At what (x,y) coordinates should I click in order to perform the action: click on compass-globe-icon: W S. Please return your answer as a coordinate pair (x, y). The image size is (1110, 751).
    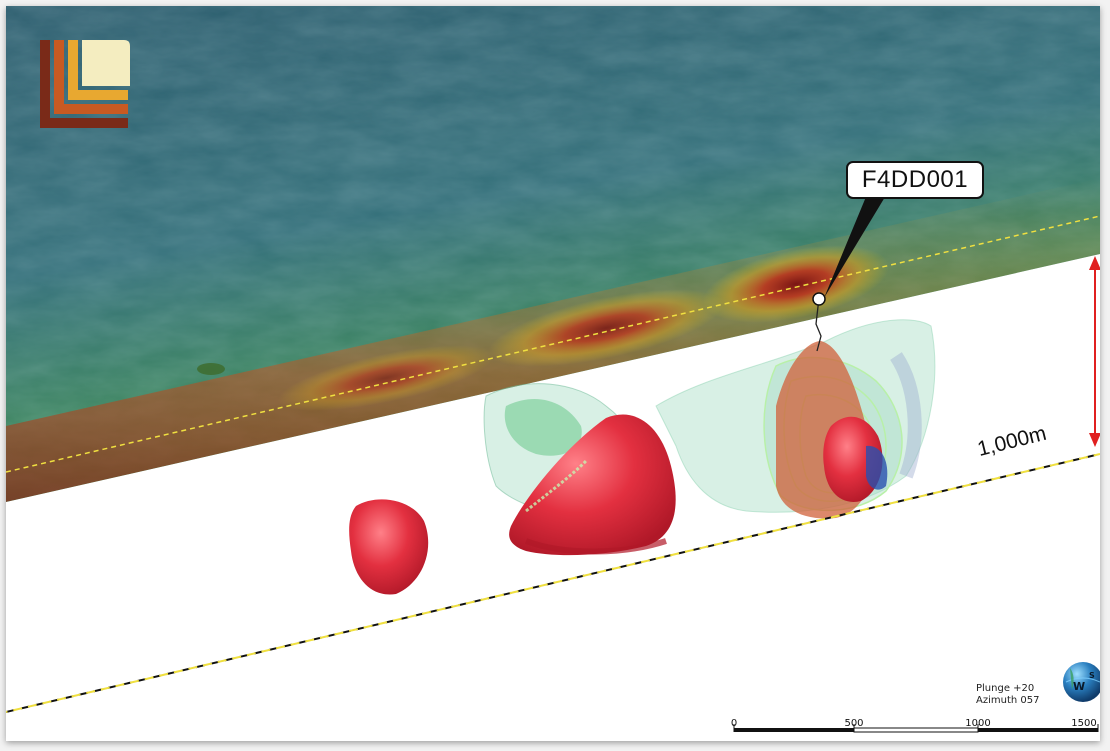
    Looking at the image, I should click on (1081, 682).